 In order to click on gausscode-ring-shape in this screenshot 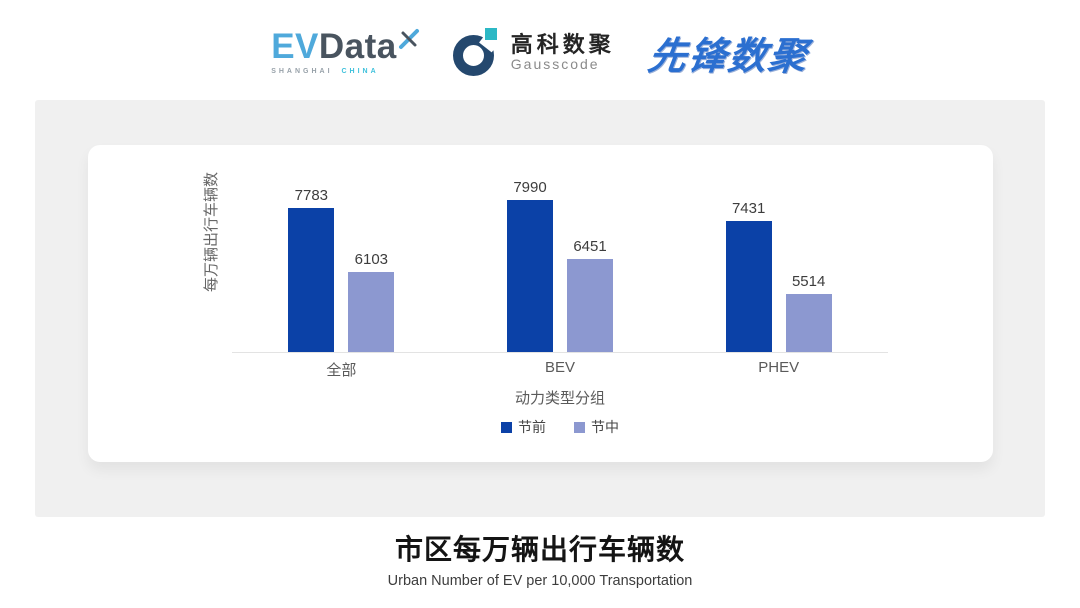, I will do `click(473, 55)`.